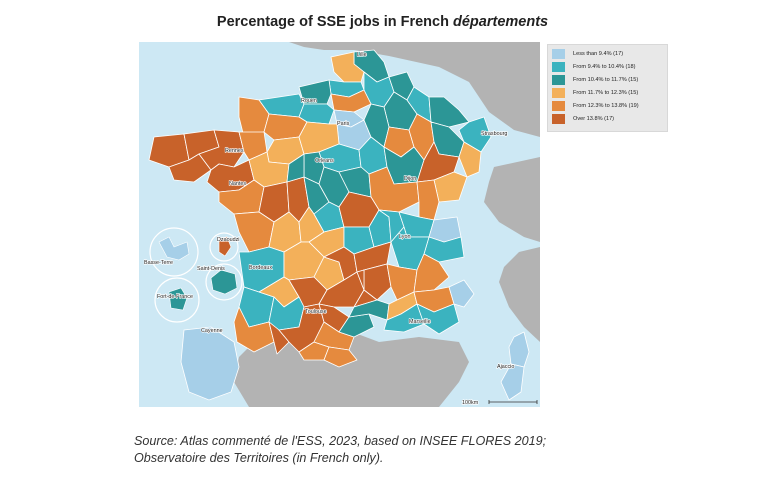  Describe the element at coordinates (428, 200) in the screenshot. I see `departement-jura` at that location.